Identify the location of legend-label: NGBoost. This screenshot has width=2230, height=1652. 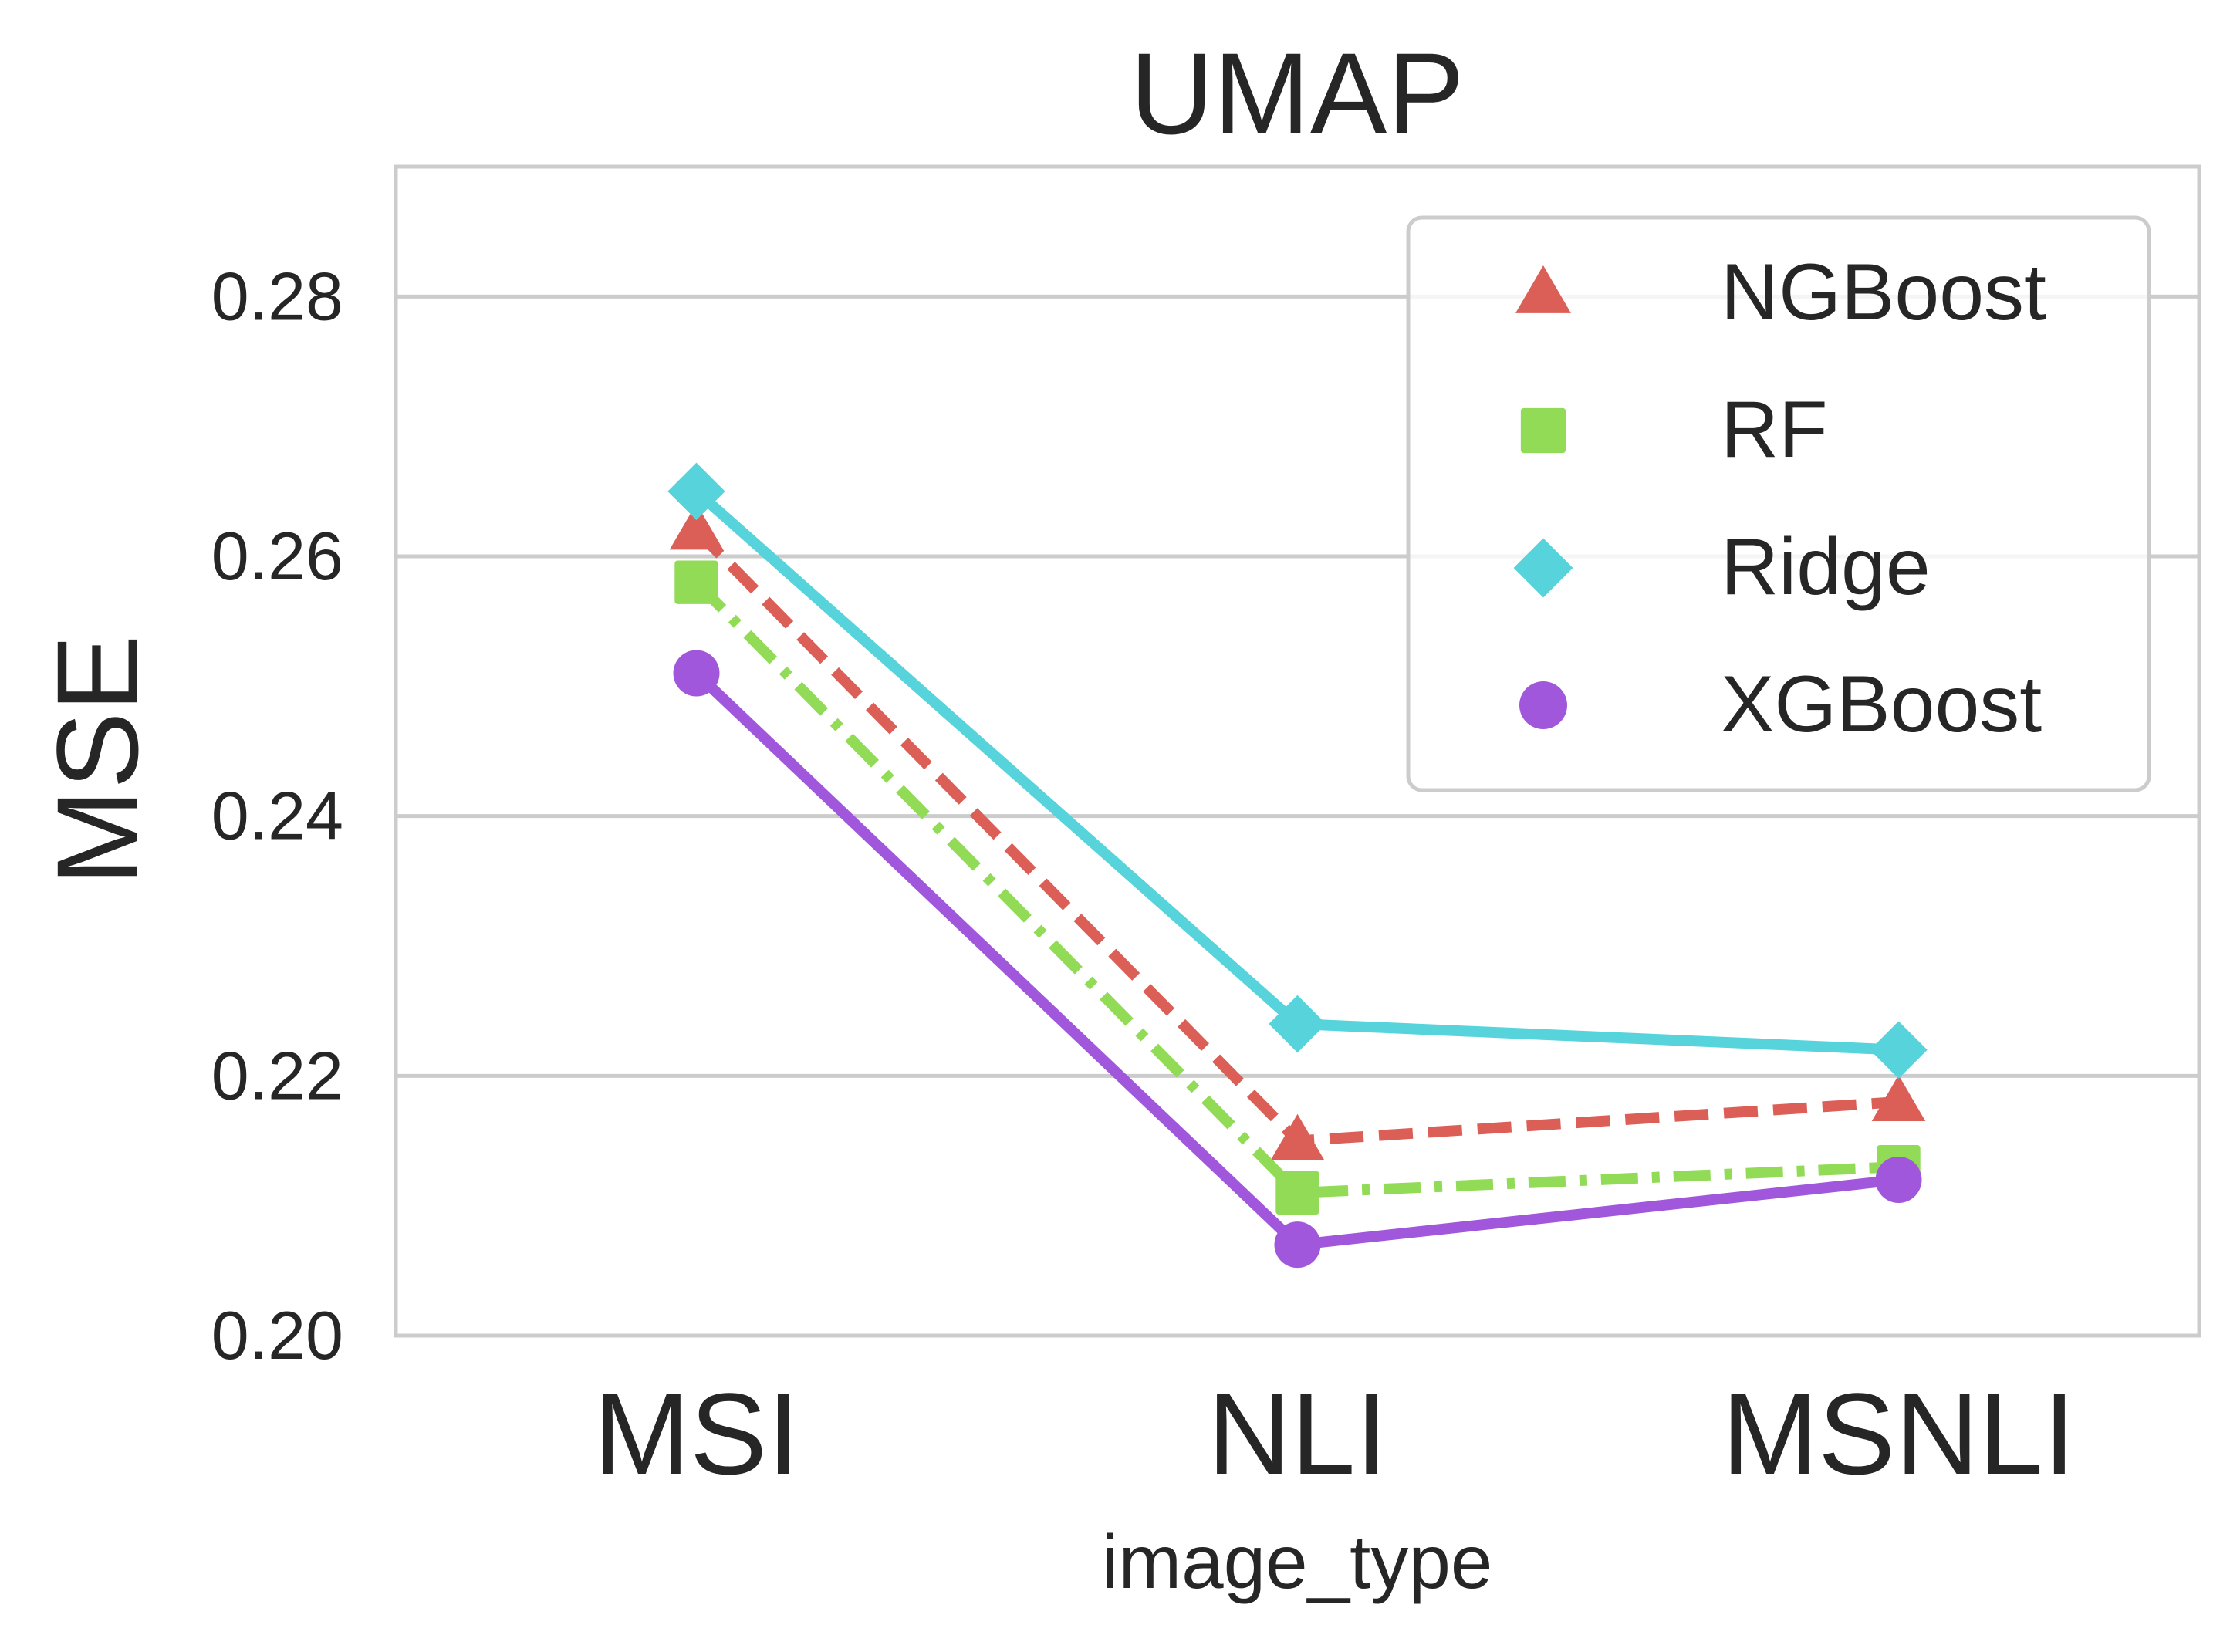
(1883, 292).